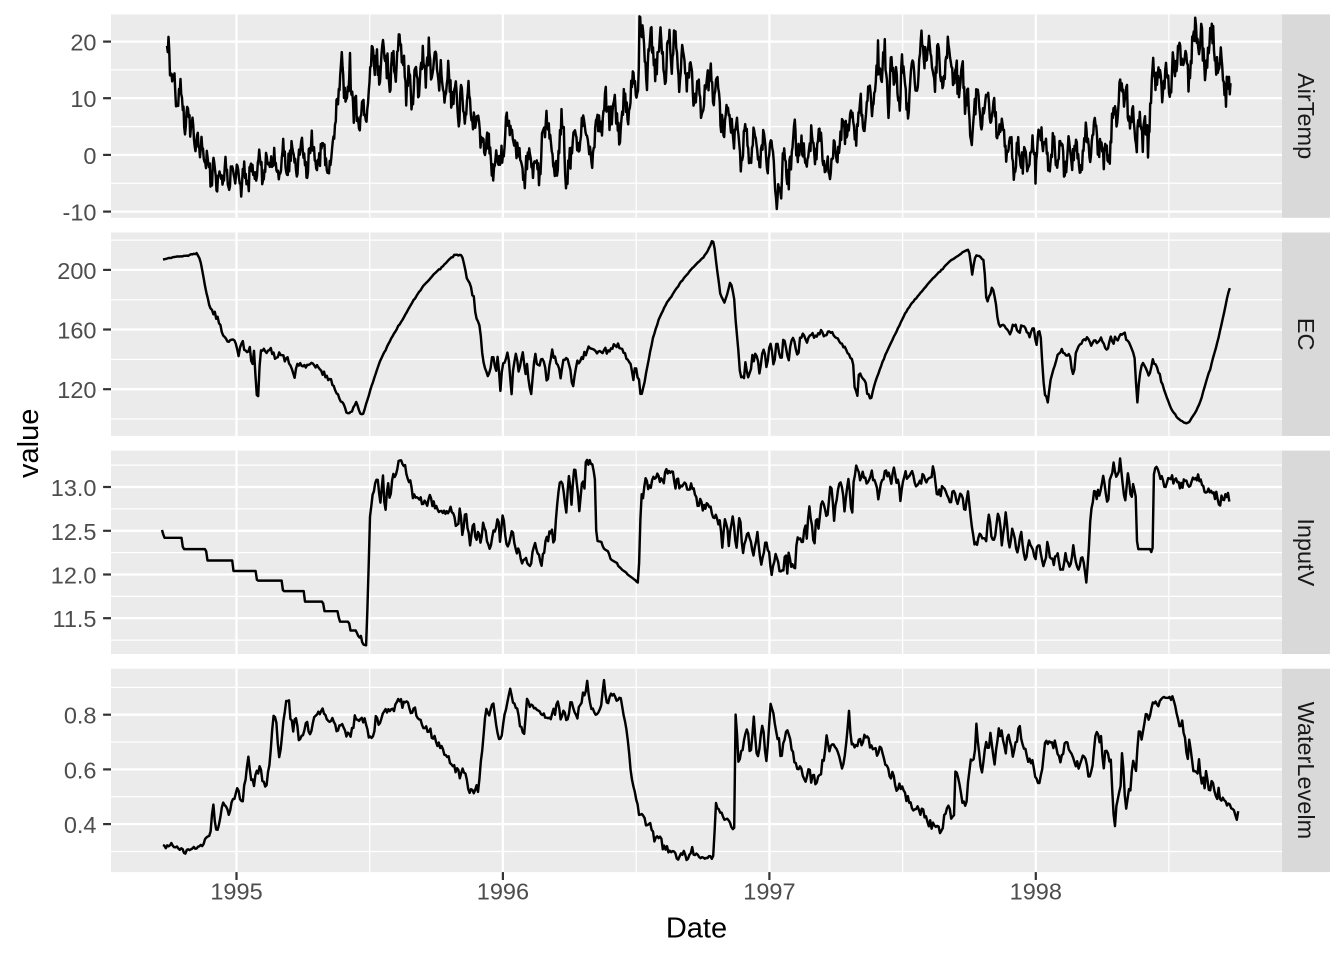 Image resolution: width=1344 pixels, height=965 pixels. What do you see at coordinates (1036, 892) in the screenshot?
I see `svg-text: 1998` at bounding box center [1036, 892].